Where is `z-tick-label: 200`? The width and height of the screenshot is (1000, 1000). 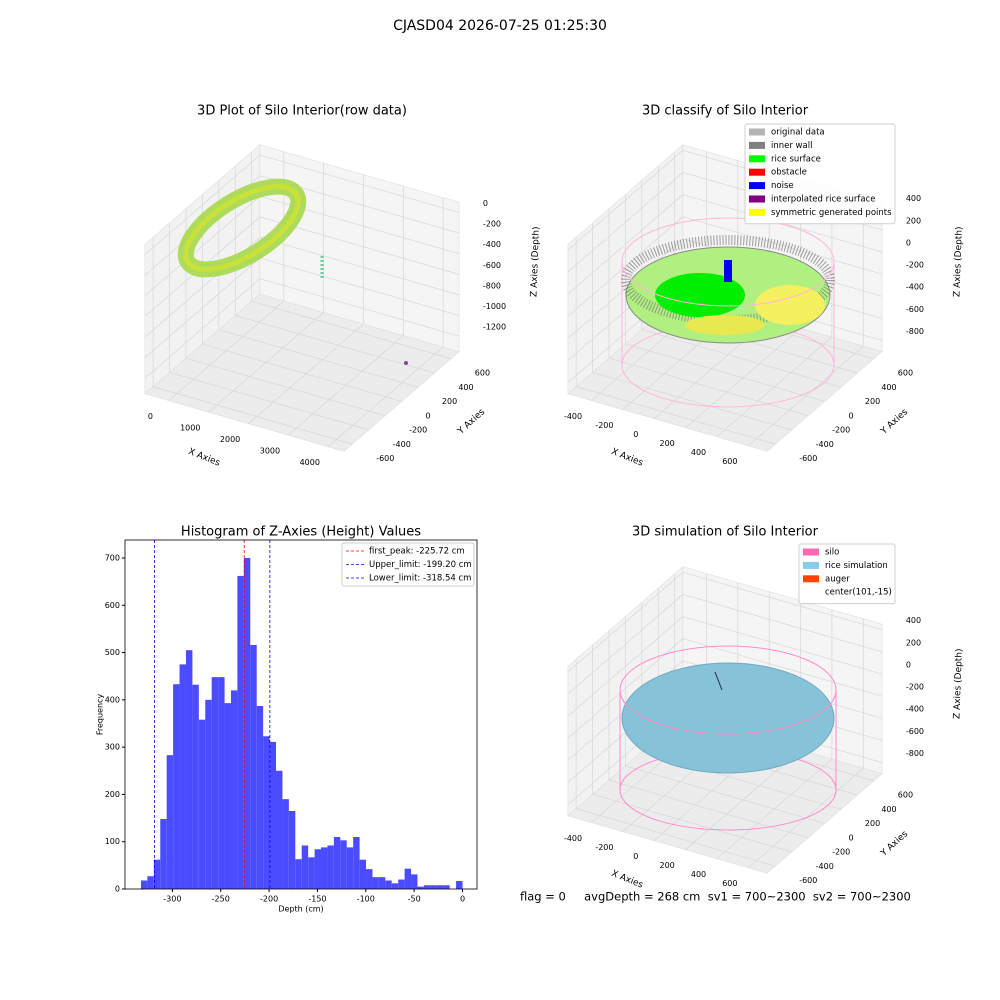
z-tick-label: 200 is located at coordinates (913, 642).